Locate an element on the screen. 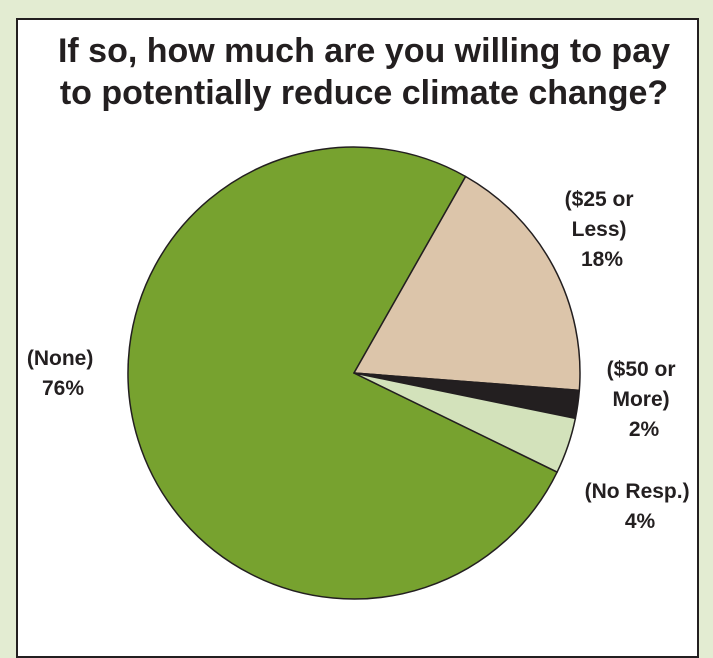  slice-label-none-line-1: (None) is located at coordinates (60, 358).